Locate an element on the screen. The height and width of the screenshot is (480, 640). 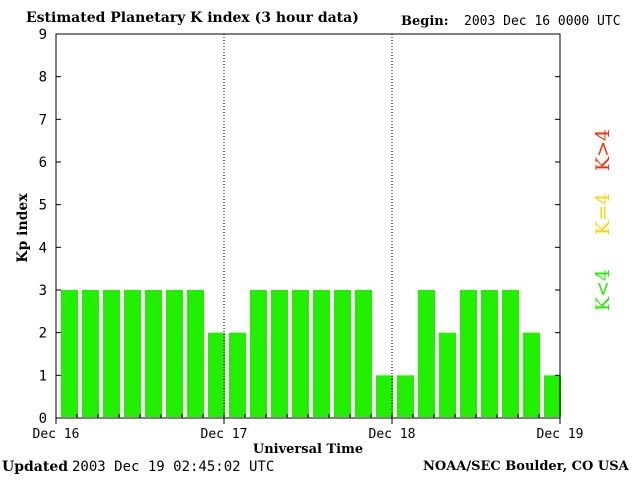
y-tick-label: 3 is located at coordinates (43, 291).